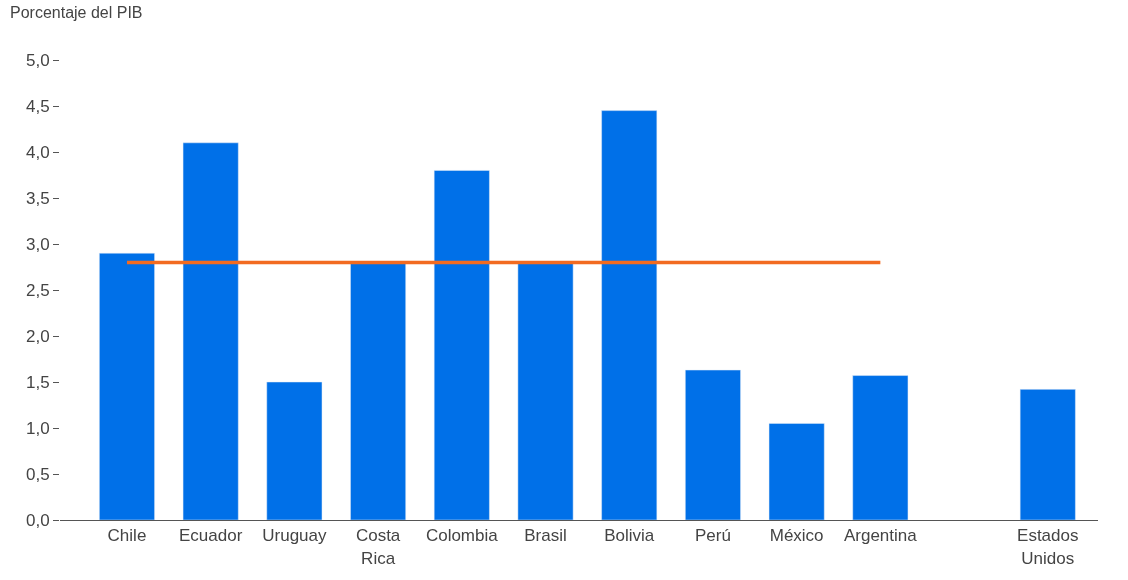  I want to click on x-tick-label: Uruguay, so click(295, 536).